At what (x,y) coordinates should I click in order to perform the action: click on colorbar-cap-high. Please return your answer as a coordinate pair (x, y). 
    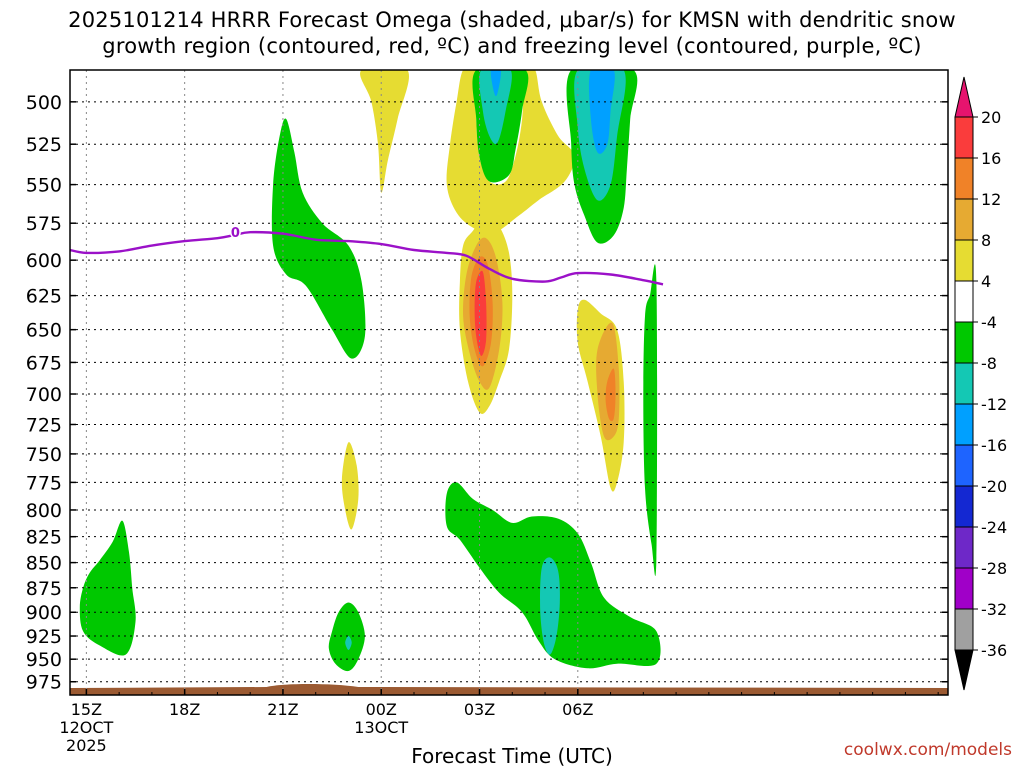
    Looking at the image, I should click on (964, 97).